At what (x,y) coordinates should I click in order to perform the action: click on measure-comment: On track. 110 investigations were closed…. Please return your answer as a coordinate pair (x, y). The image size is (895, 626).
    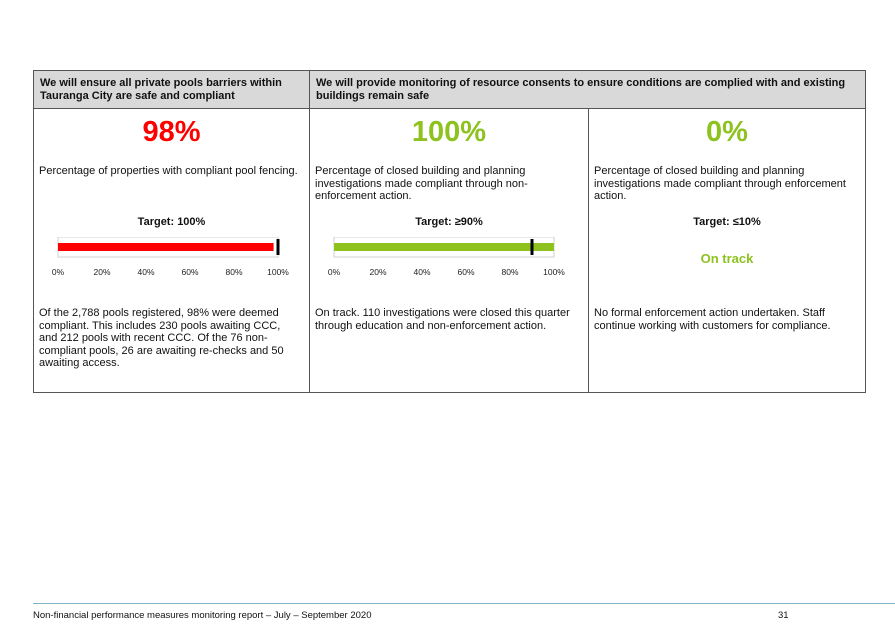
    Looking at the image, I should click on (442, 319).